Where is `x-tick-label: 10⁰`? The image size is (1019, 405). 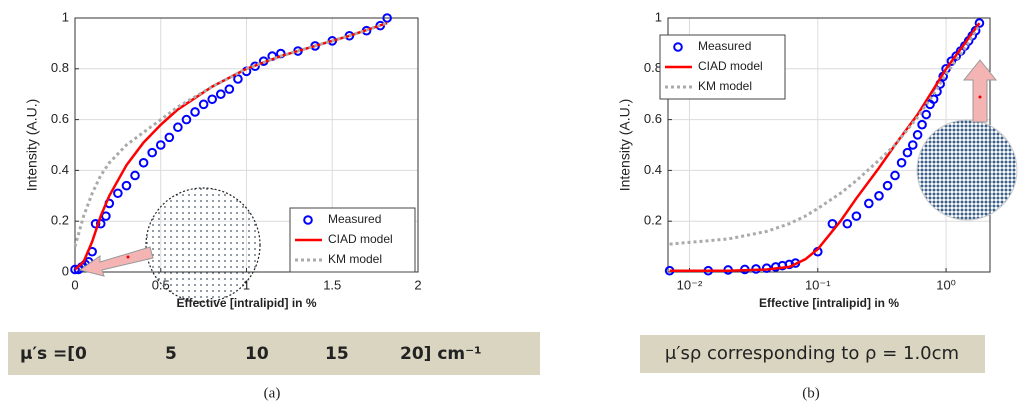
x-tick-label: 10⁰ is located at coordinates (946, 284).